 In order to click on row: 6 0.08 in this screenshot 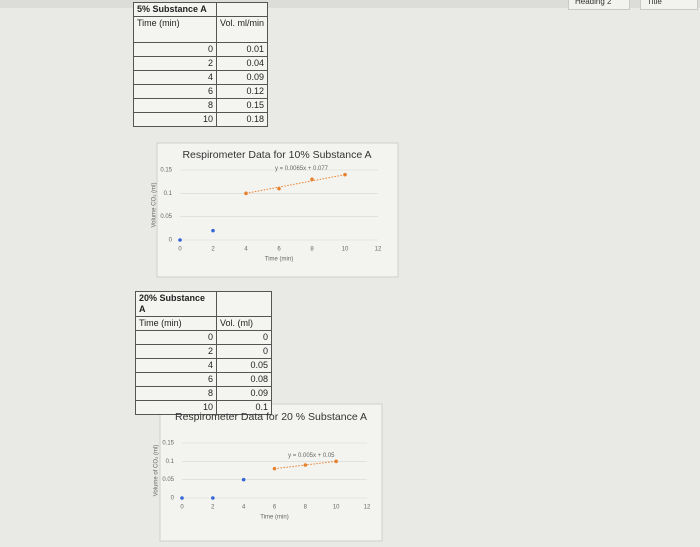, I will do `click(203, 379)`.